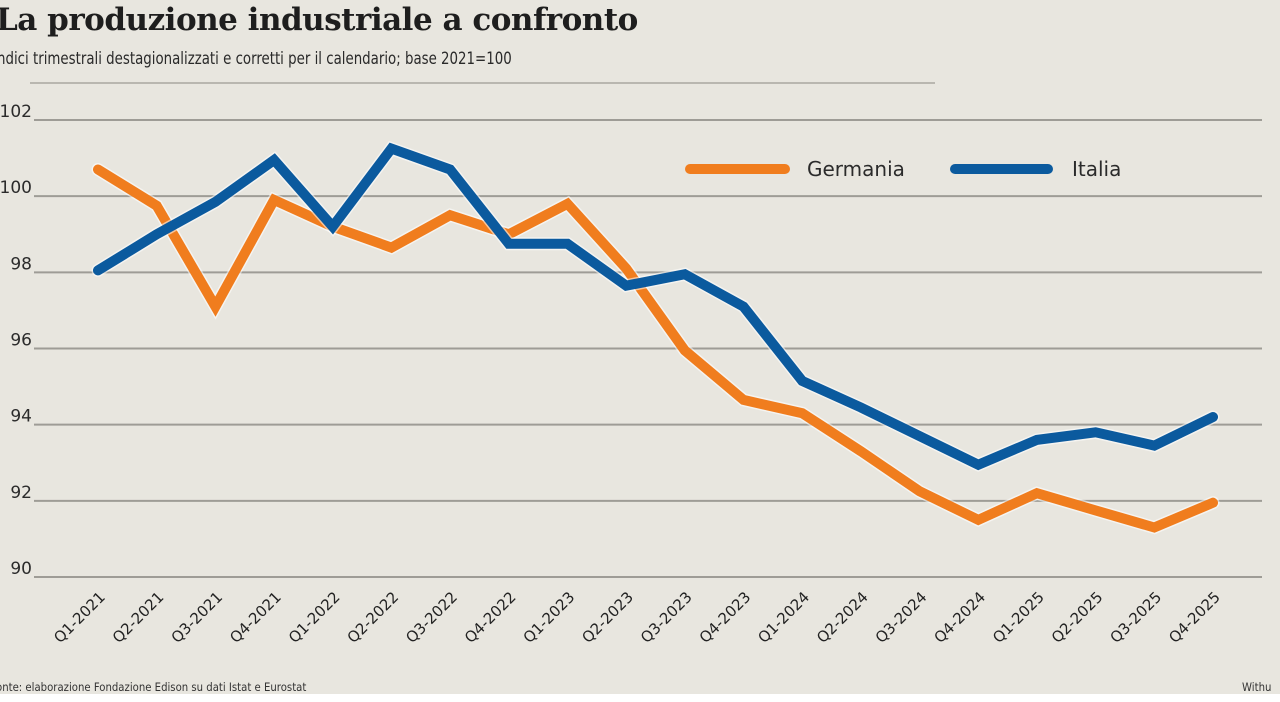 This screenshot has width=1280, height=702. What do you see at coordinates (490, 617) in the screenshot?
I see `x-tick-label: Q4-2022` at bounding box center [490, 617].